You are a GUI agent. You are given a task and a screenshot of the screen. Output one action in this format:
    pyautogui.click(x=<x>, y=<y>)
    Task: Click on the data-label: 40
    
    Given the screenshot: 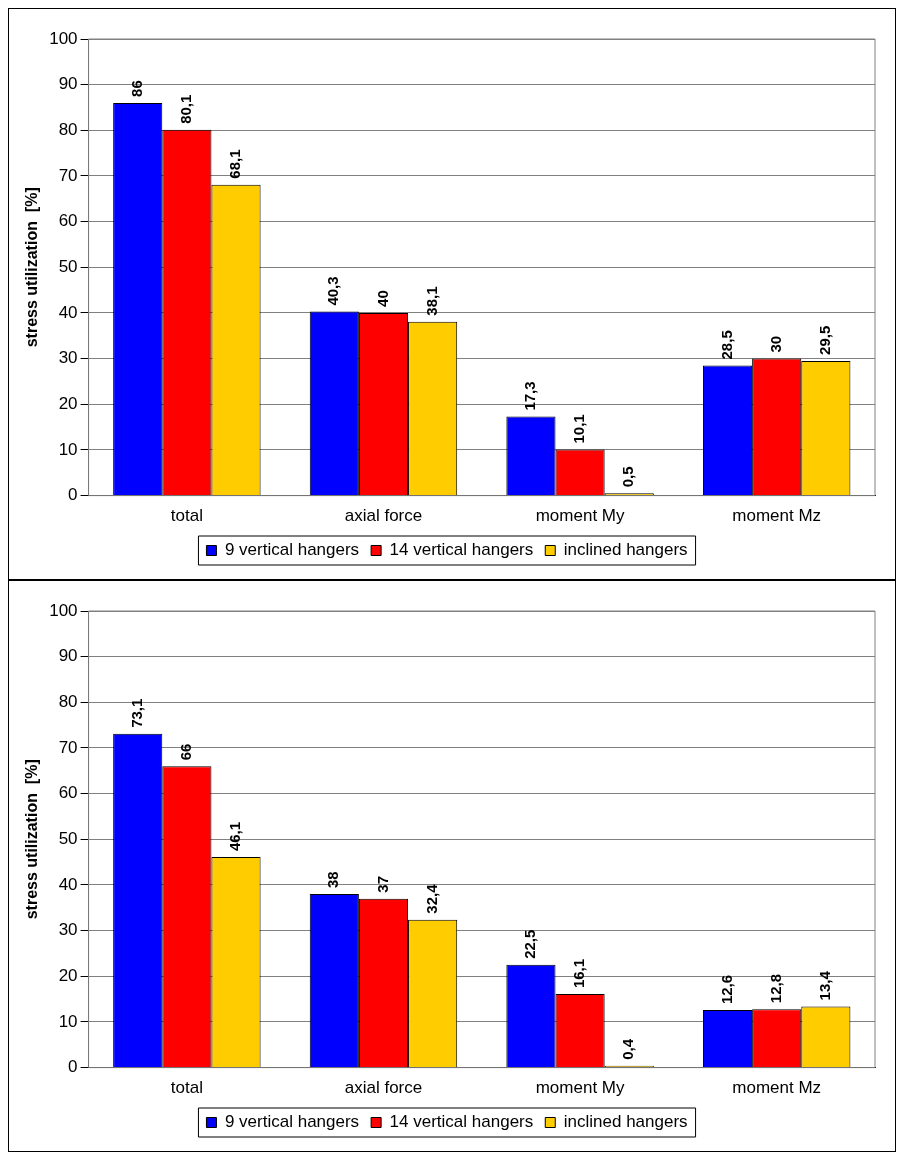 What is the action you would take?
    pyautogui.click(x=382, y=298)
    